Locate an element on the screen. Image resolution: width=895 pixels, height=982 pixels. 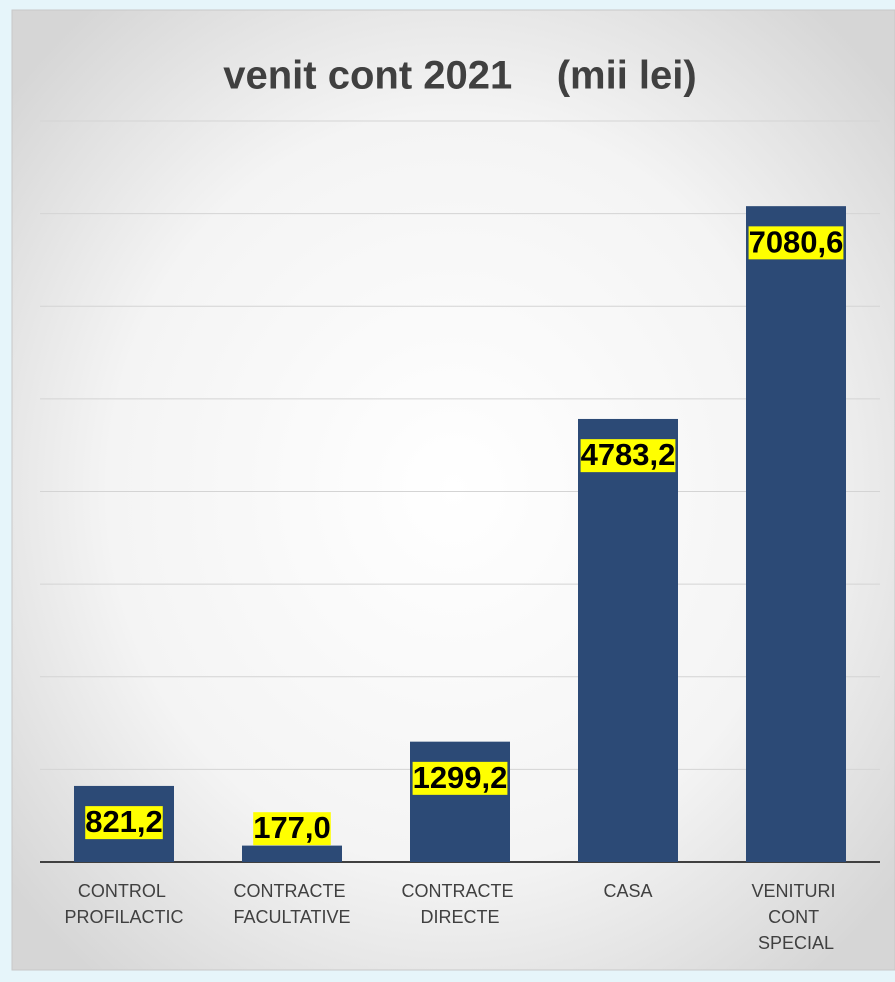
x-tick-label: CONTROL PROFILACTIC is located at coordinates (123, 904).